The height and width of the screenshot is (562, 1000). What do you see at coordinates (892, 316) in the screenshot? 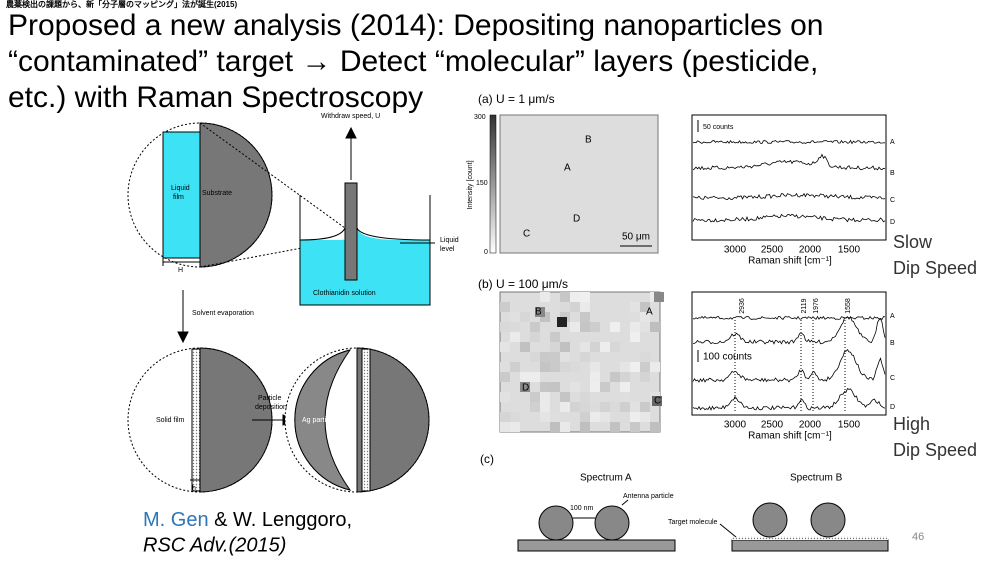
I see `trace-label: A` at bounding box center [892, 316].